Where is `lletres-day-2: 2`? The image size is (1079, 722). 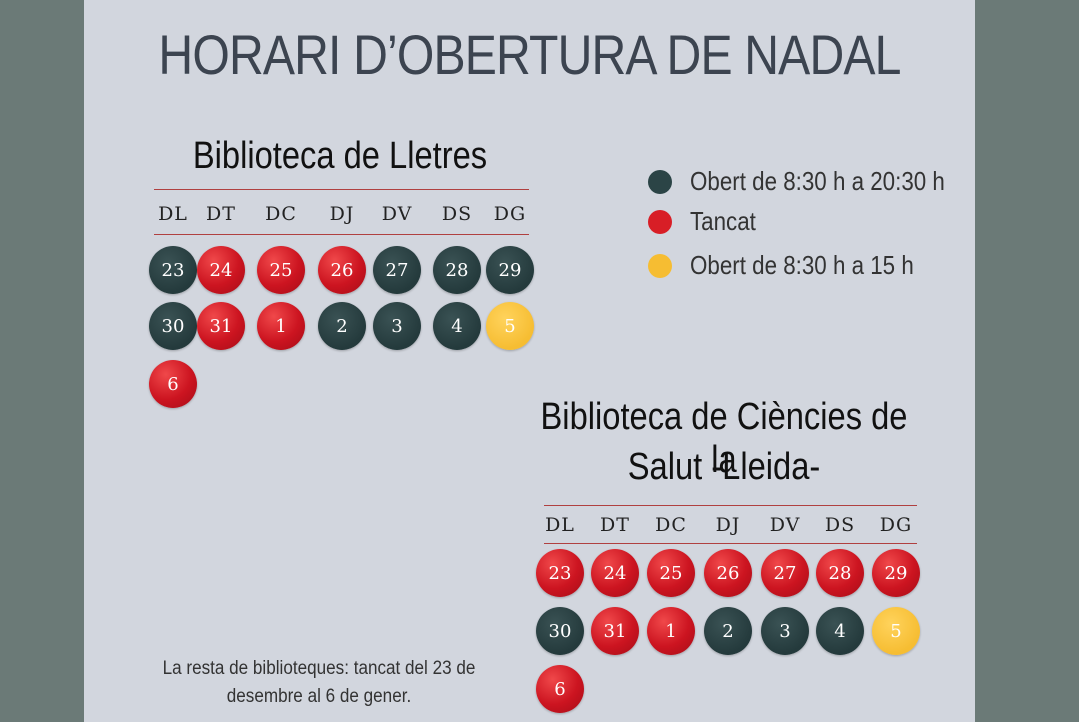
lletres-day-2: 2 is located at coordinates (342, 326).